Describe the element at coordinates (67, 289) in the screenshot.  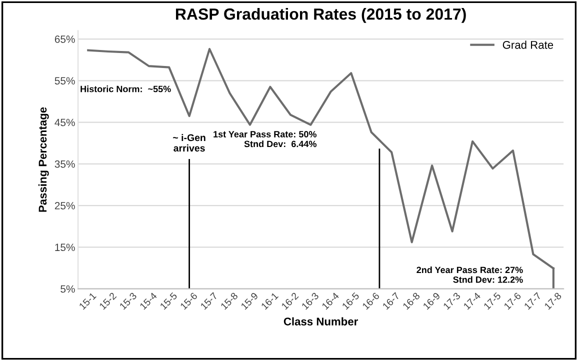
I see `y-tick-label: 5%` at that location.